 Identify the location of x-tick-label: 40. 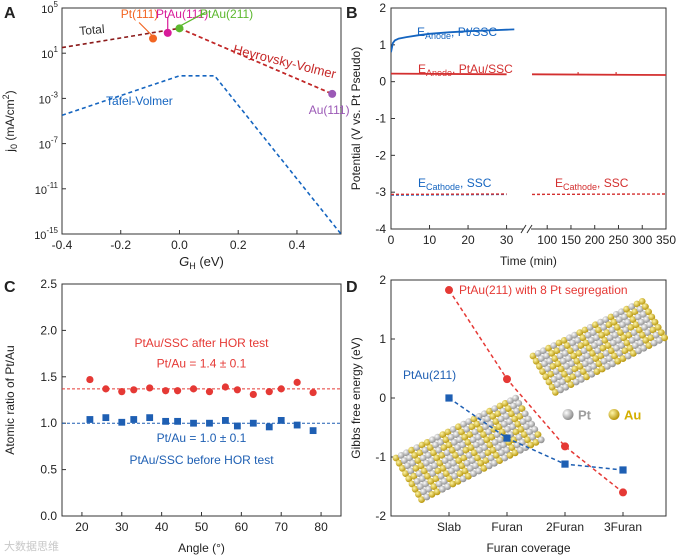
(162, 527).